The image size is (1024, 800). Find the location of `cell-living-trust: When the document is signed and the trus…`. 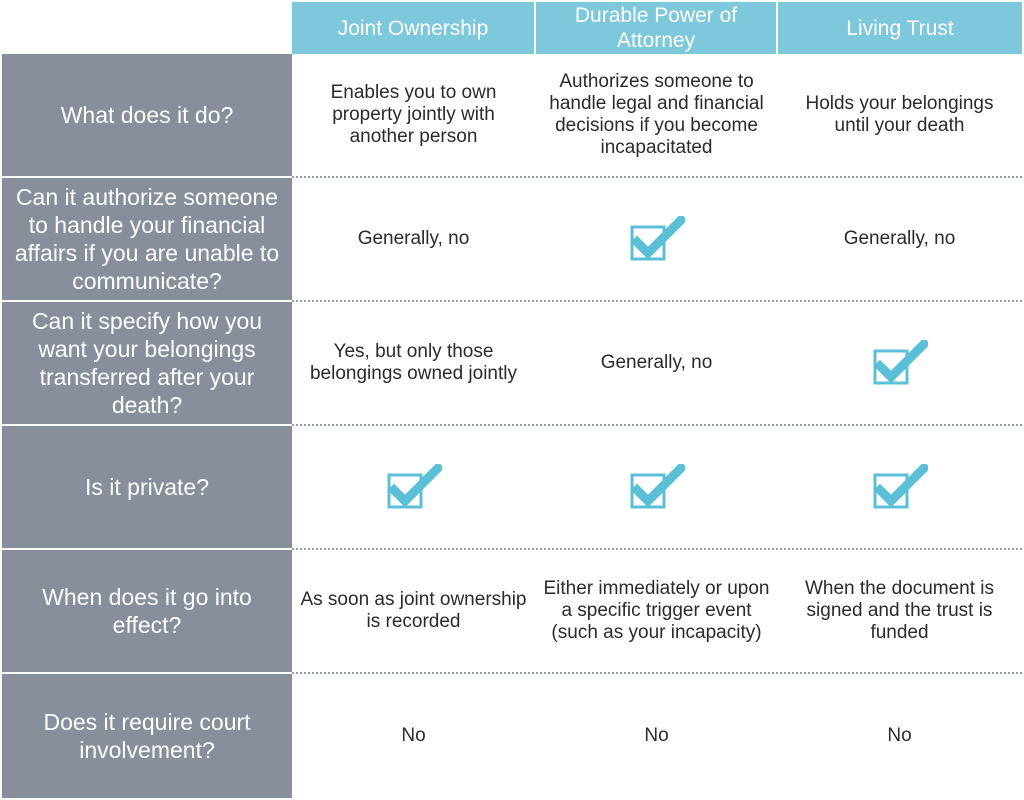

cell-living-trust: When the document is signed and the trus… is located at coordinates (899, 610).